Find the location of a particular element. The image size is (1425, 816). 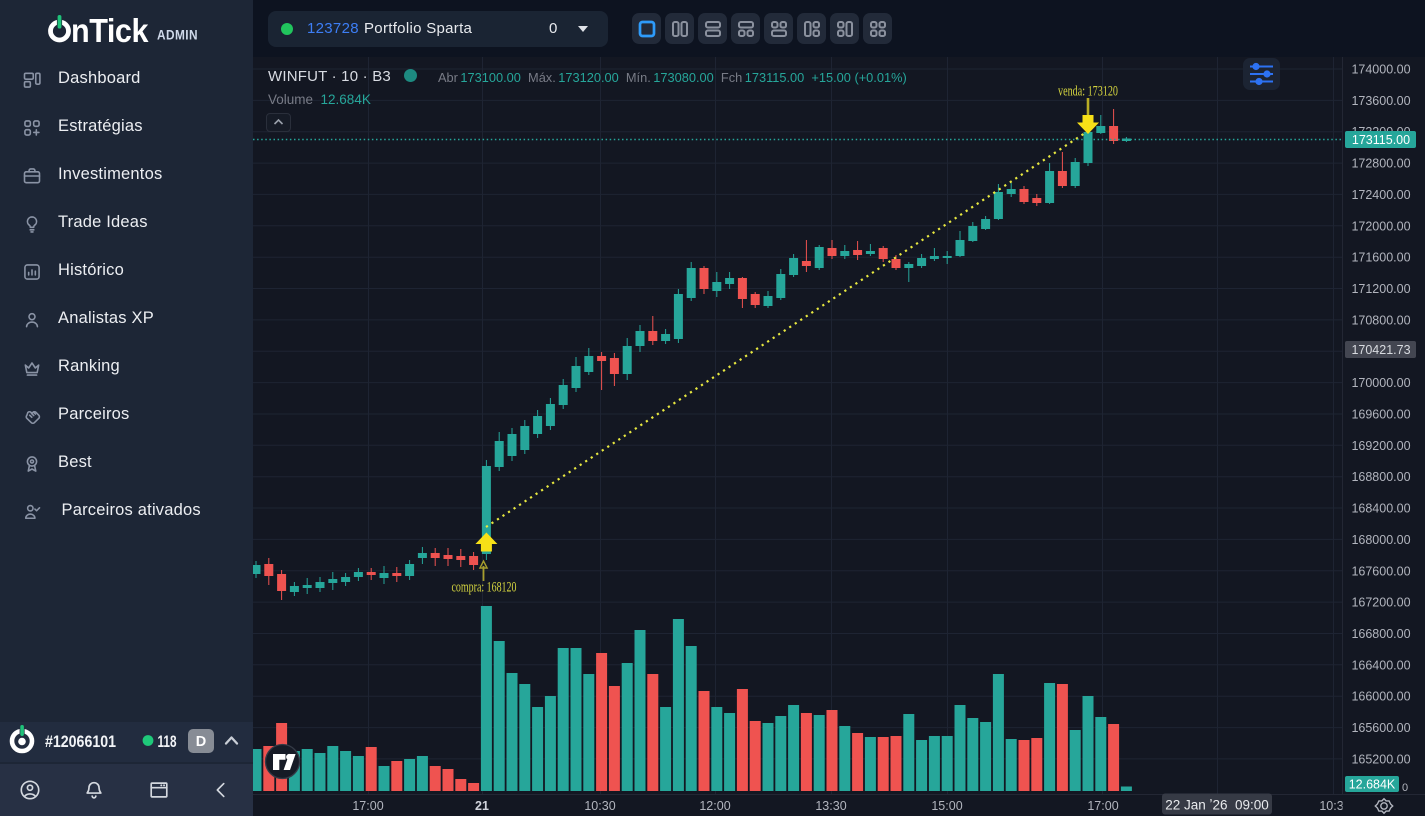

svg-text: 166400.00 is located at coordinates (1380, 665).